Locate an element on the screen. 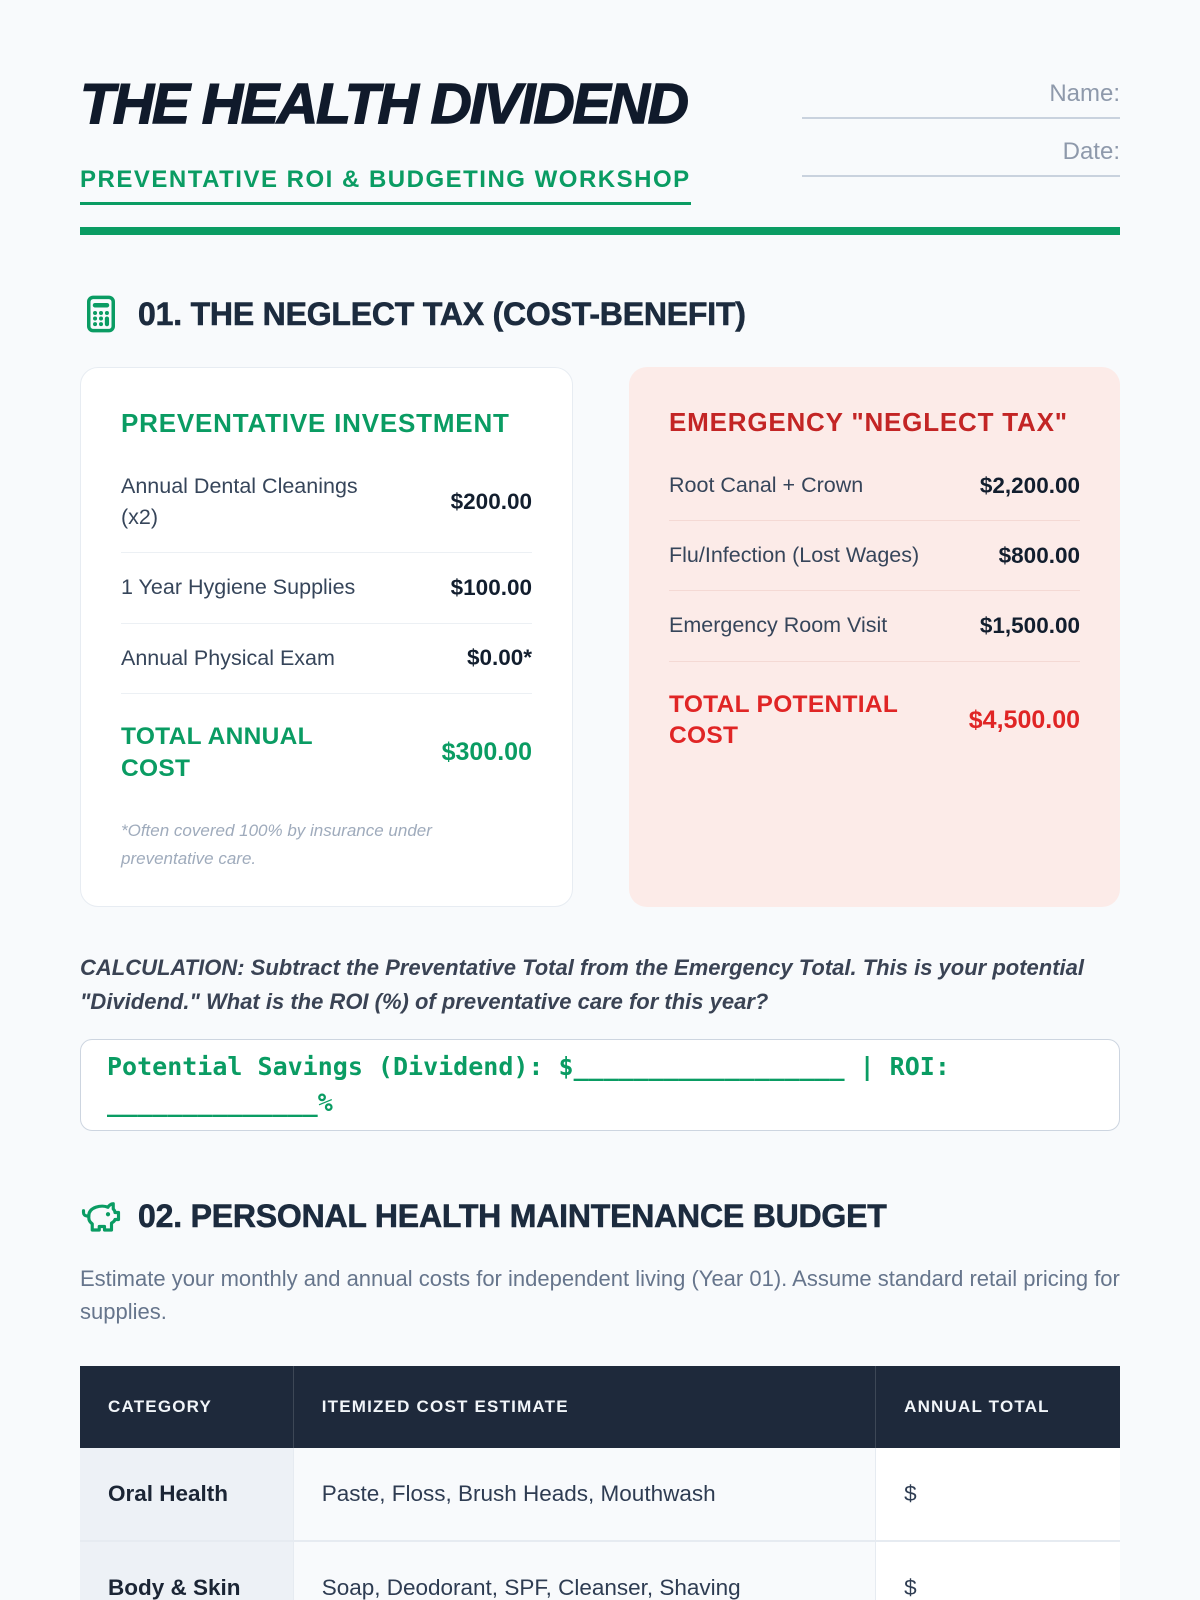 This screenshot has height=1600, width=1200. card-heading-emergency: EMERGENCY "NEGLECT TAX" is located at coordinates (868, 422).